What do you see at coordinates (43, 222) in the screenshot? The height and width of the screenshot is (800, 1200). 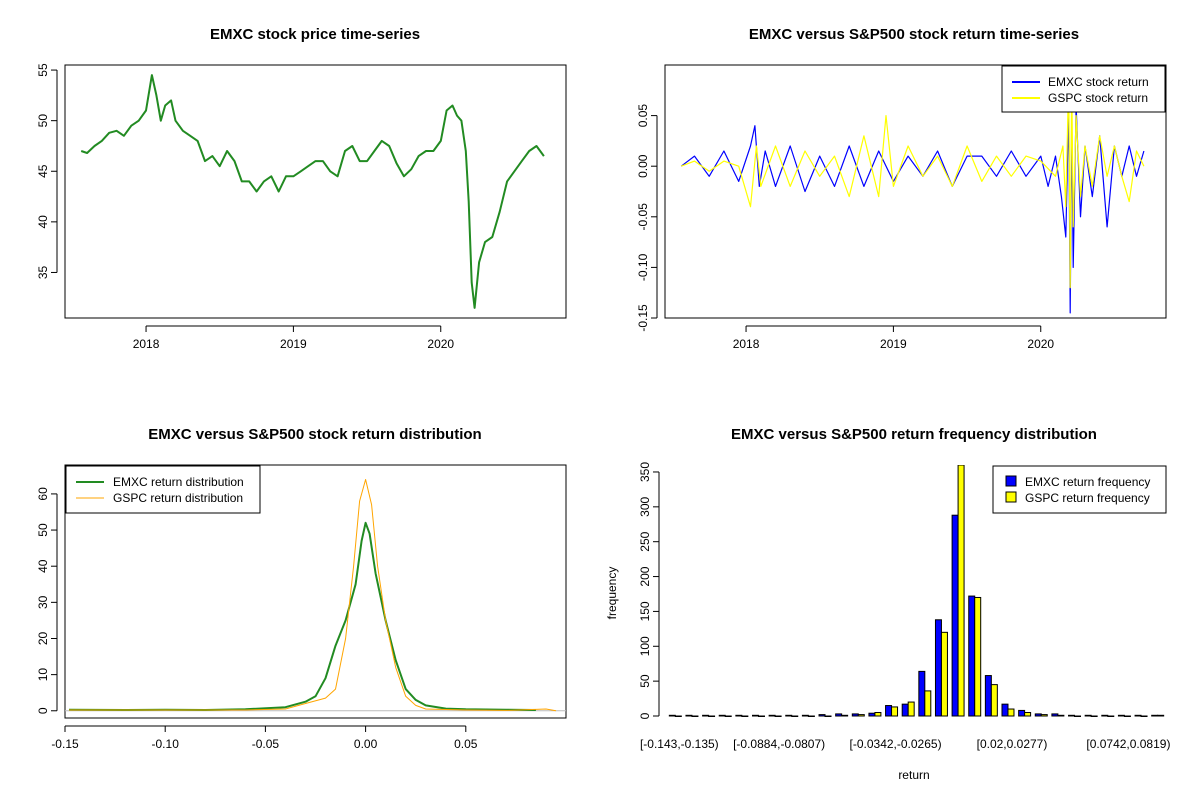 I see `price-y-tick-label: 40` at bounding box center [43, 222].